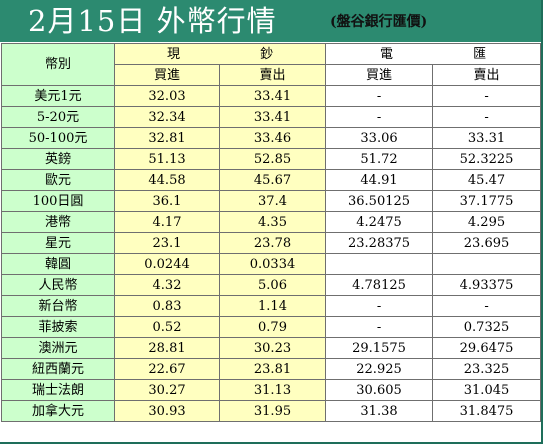 The width and height of the screenshot is (543, 444). What do you see at coordinates (58, 138) in the screenshot?
I see `currency-name: 50-100元` at bounding box center [58, 138].